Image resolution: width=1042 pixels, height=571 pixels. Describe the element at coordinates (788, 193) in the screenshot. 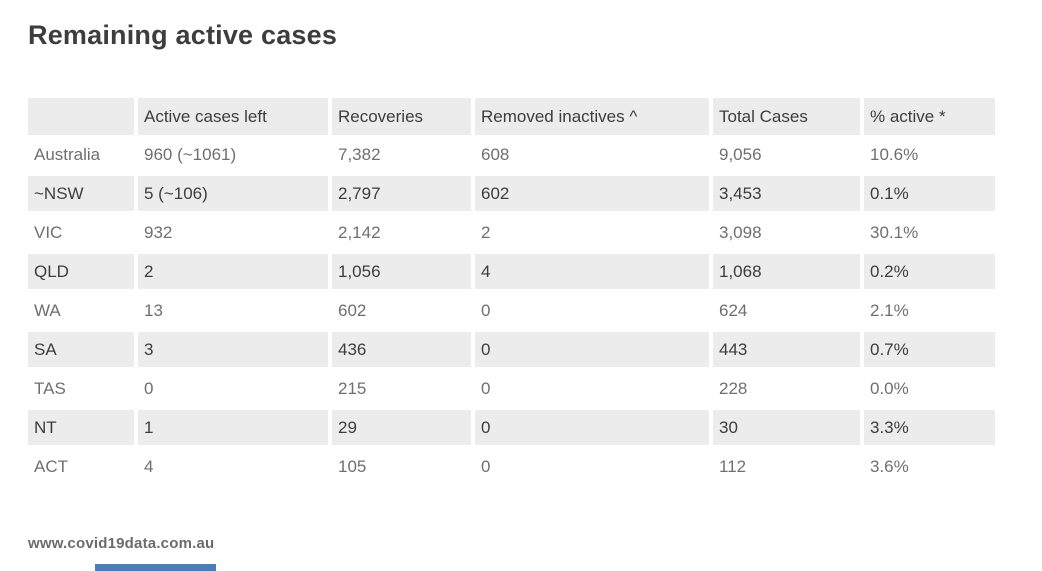

I see `cell-total-cases: 3,453` at that location.